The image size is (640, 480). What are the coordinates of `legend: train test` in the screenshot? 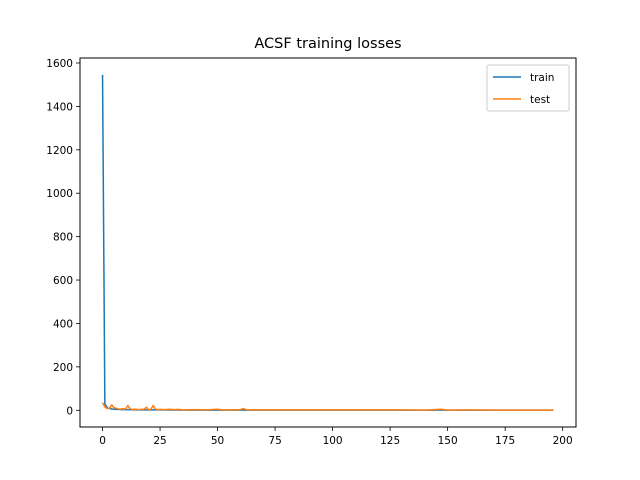 It's located at (528, 88).